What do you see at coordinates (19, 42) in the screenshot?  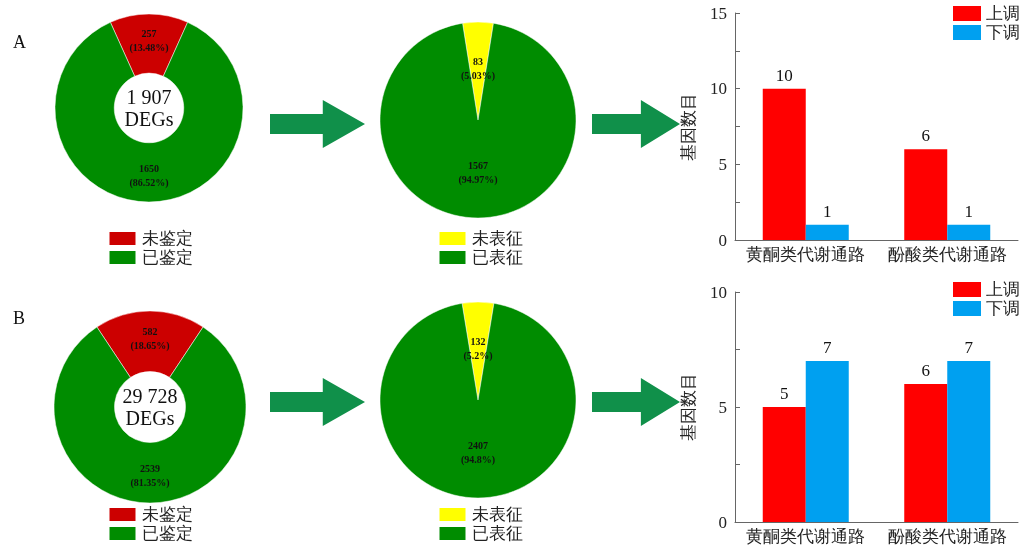 I see `text: A` at bounding box center [19, 42].